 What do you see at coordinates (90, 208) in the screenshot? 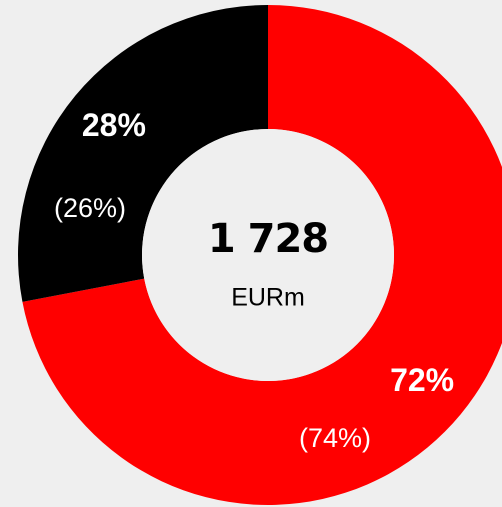
I see `prior-value-label: (26%)` at bounding box center [90, 208].